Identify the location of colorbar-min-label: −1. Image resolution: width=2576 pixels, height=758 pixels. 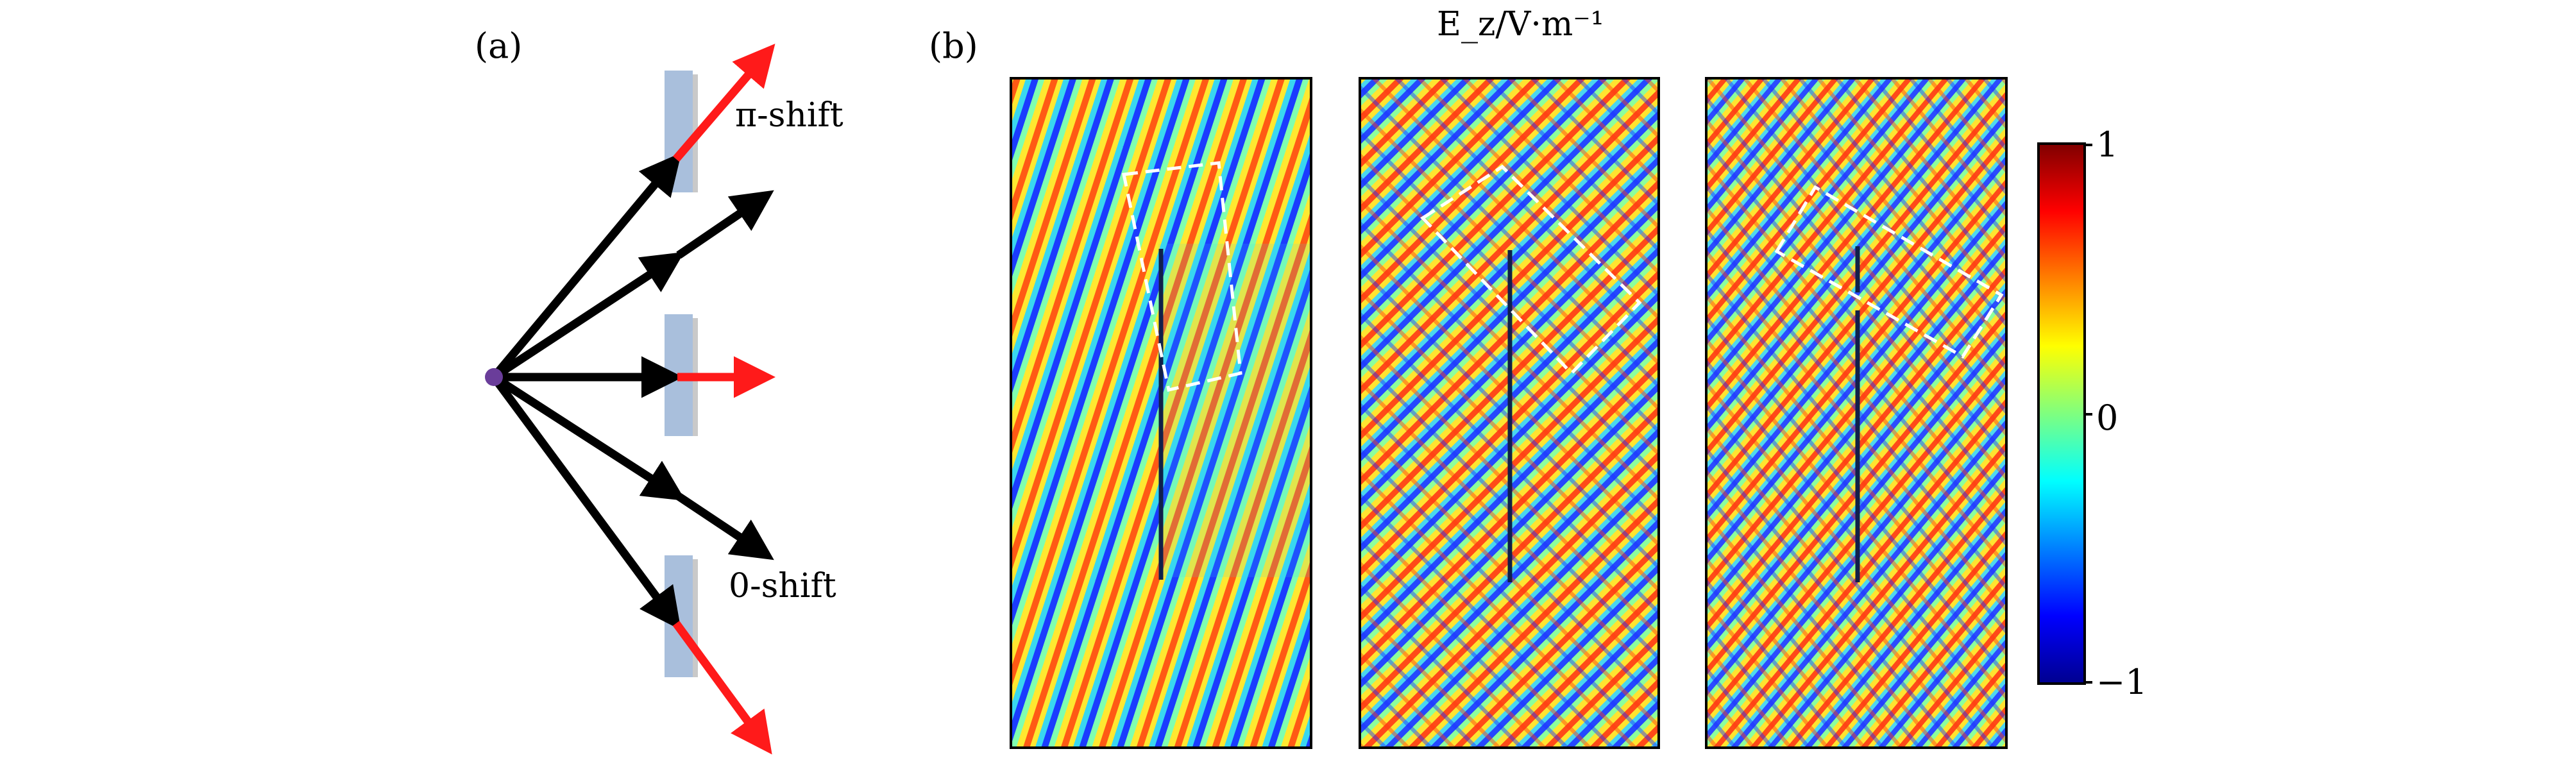
(2122, 682).